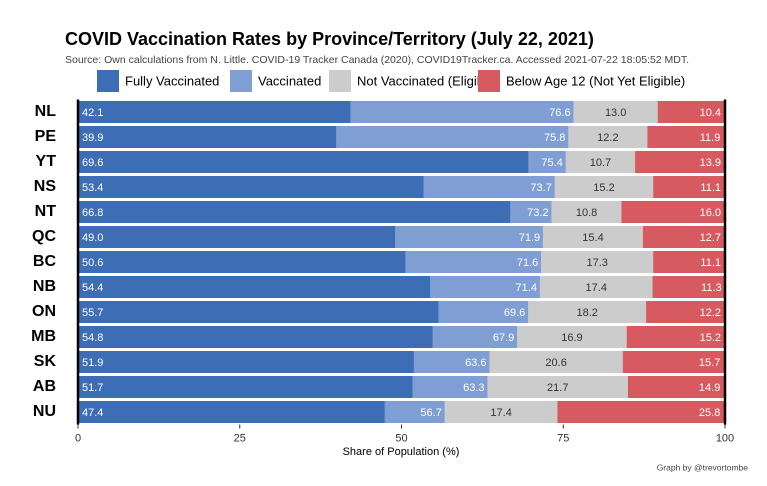  What do you see at coordinates (615, 113) in the screenshot?
I see `value-label: 13.0` at bounding box center [615, 113].